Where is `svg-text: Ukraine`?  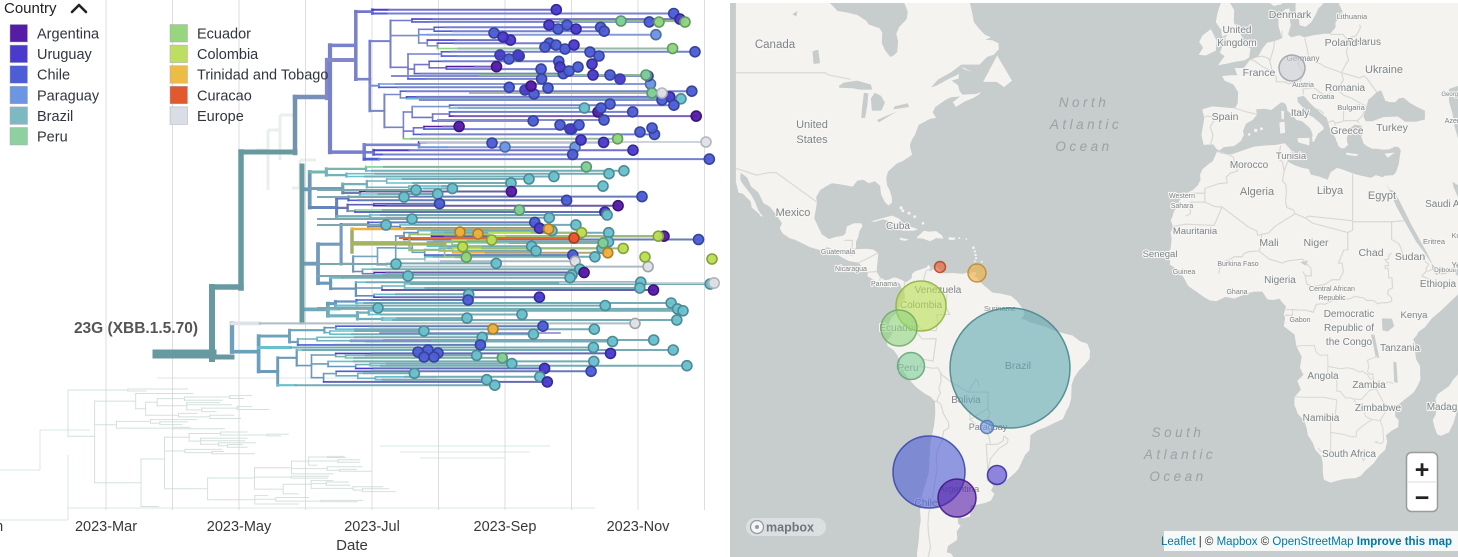 svg-text: Ukraine is located at coordinates (1384, 70).